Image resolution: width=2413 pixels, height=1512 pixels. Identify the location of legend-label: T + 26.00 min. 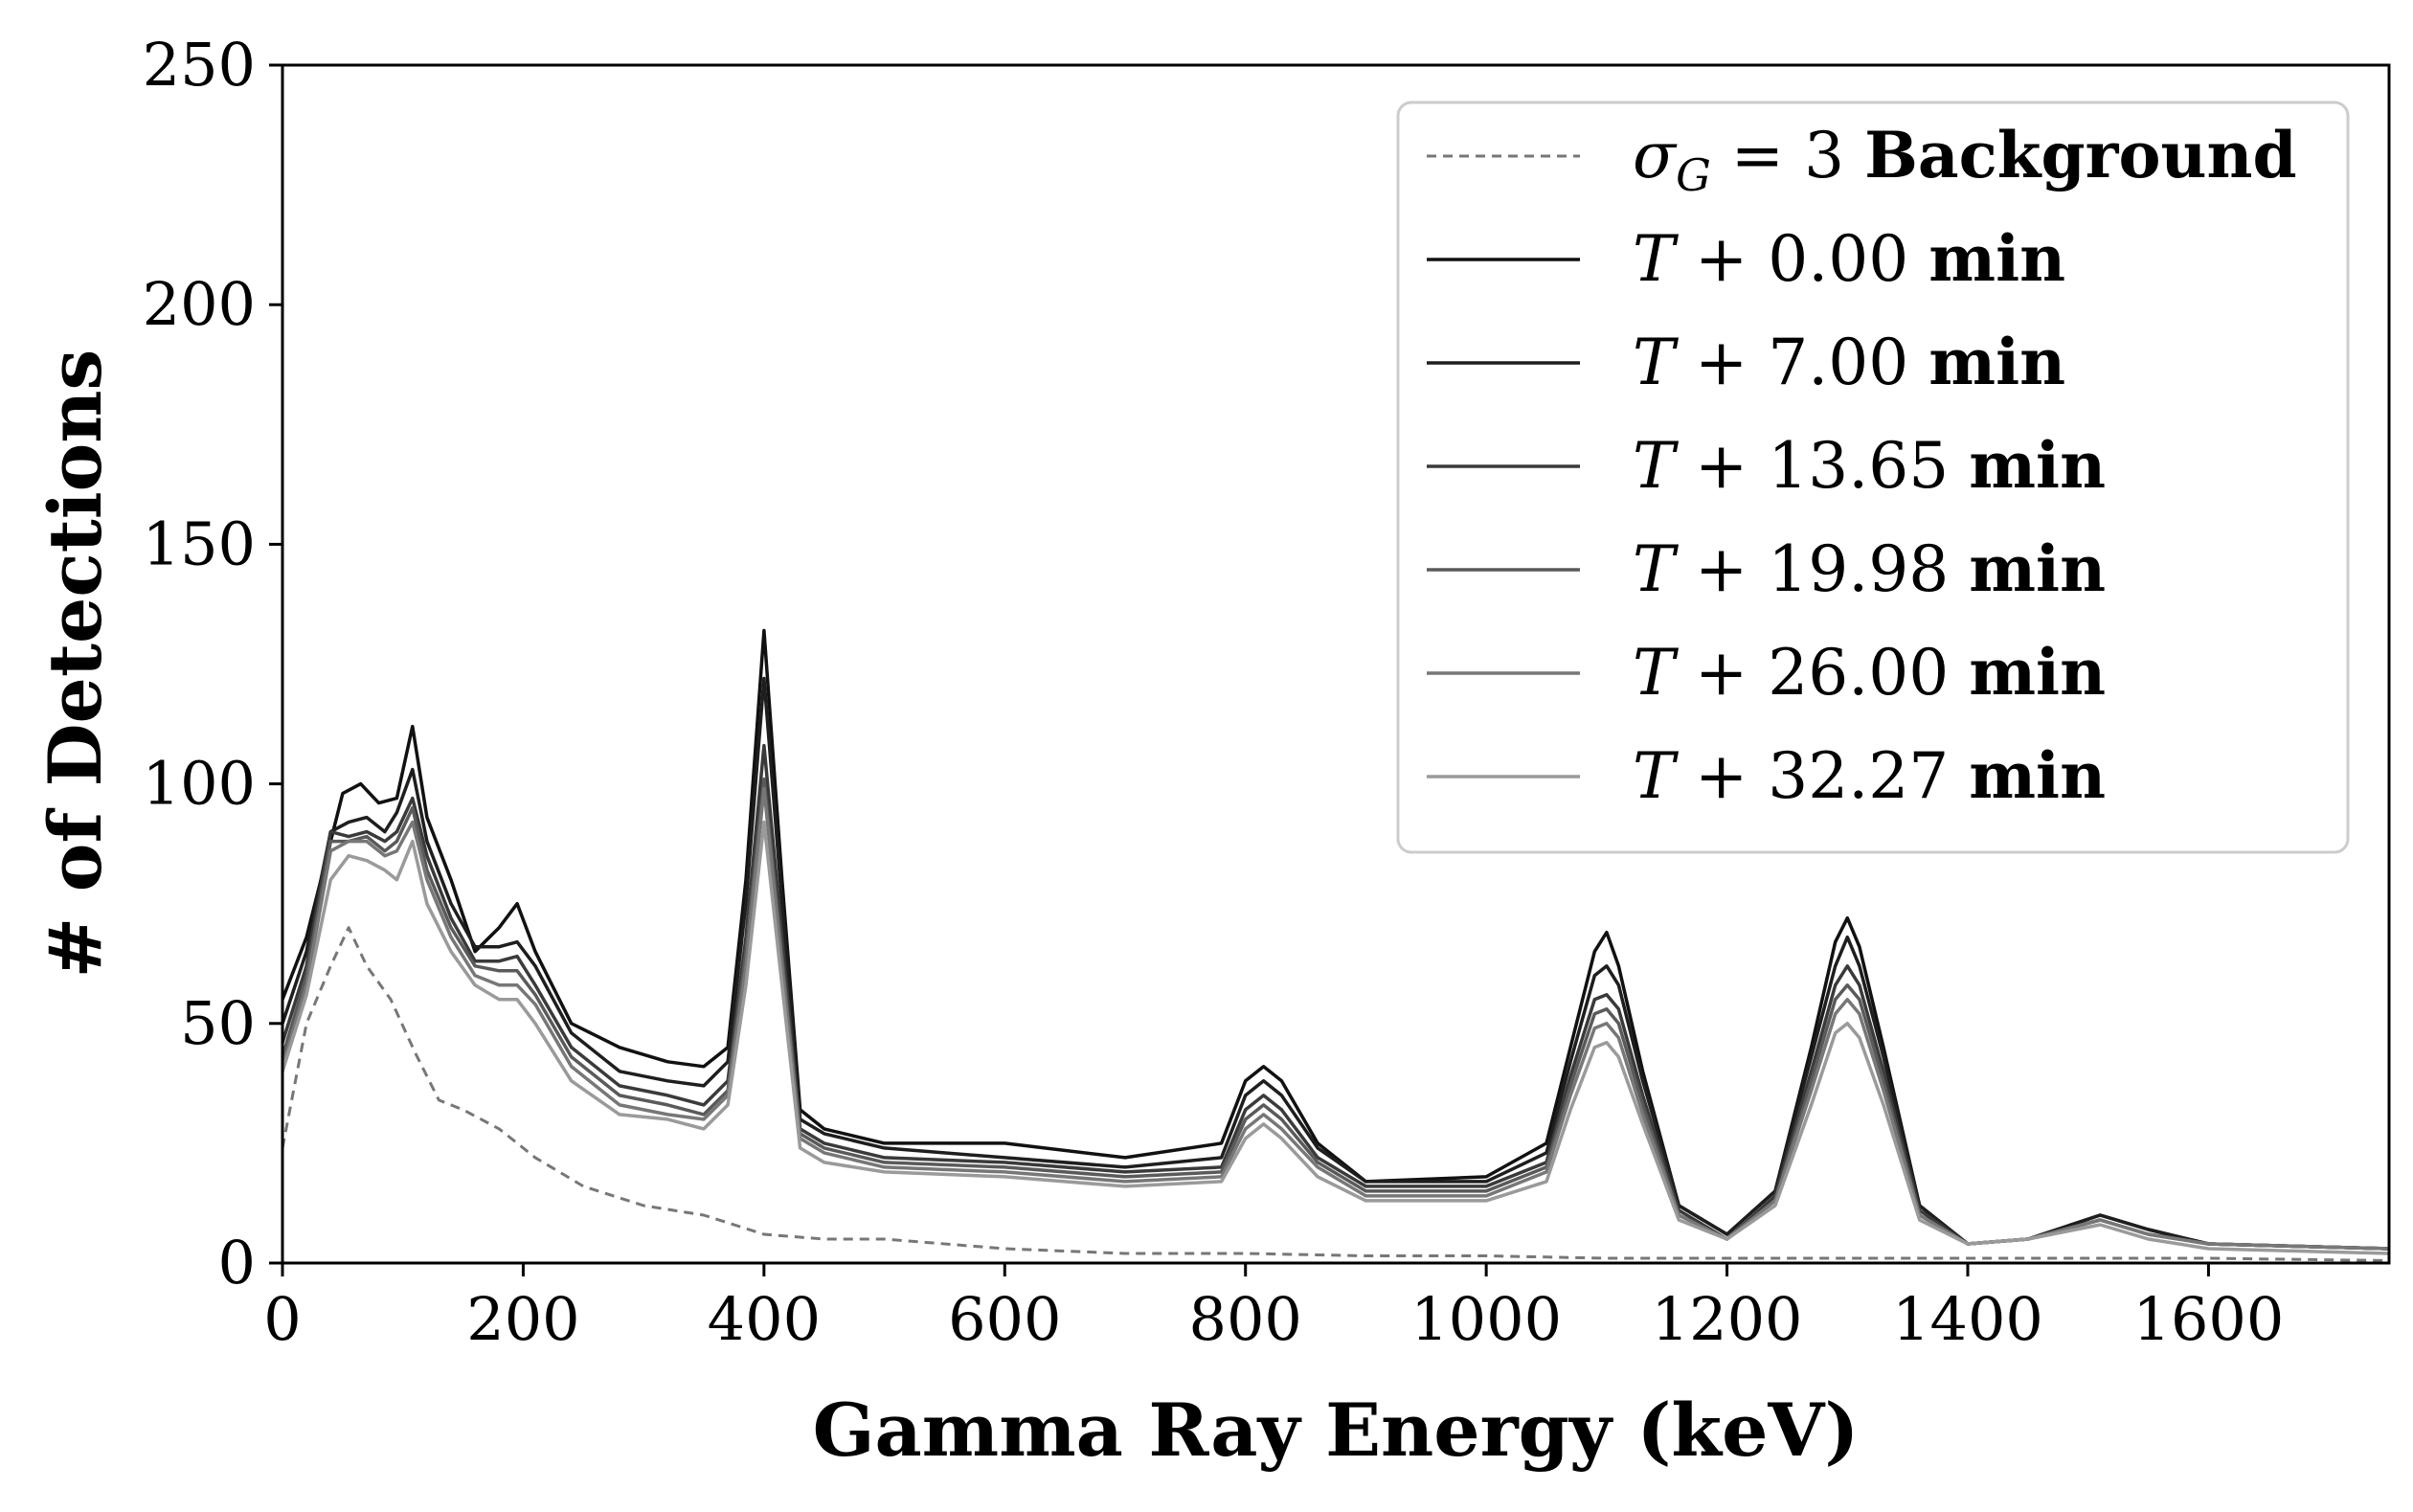
(1870, 672).